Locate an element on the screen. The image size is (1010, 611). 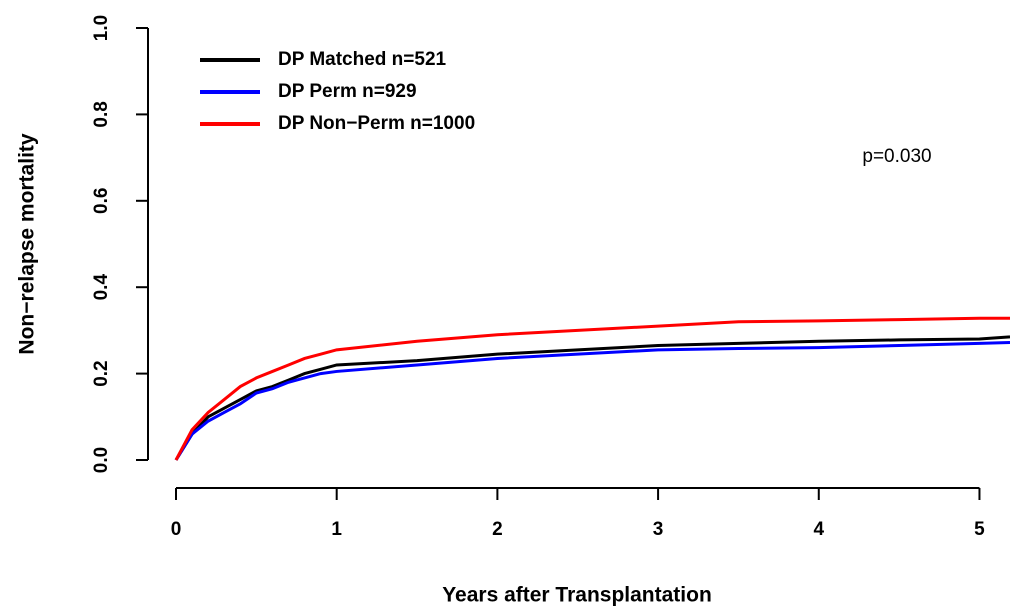
y-axis-label: Non−relapse mortality is located at coordinates (27, 243).